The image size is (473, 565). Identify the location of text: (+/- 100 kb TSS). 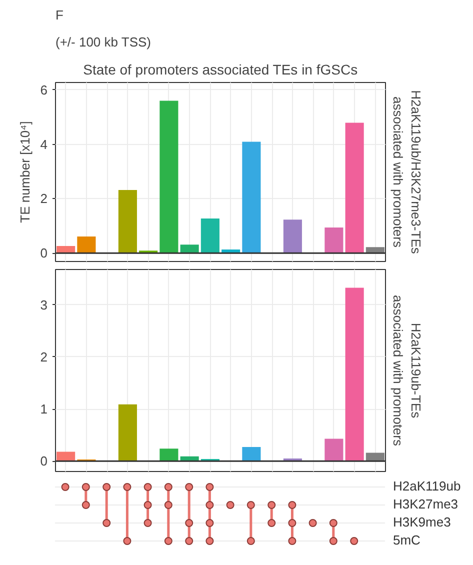
(103, 42).